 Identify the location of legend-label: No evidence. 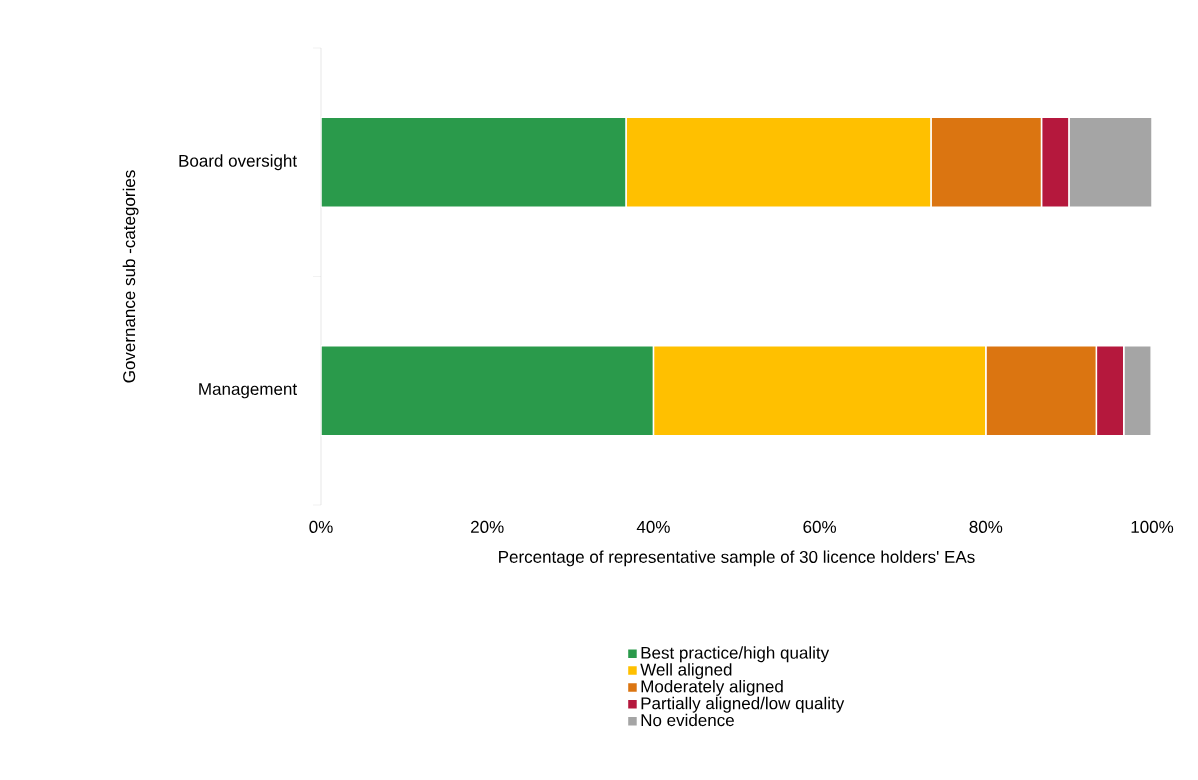
(687, 720).